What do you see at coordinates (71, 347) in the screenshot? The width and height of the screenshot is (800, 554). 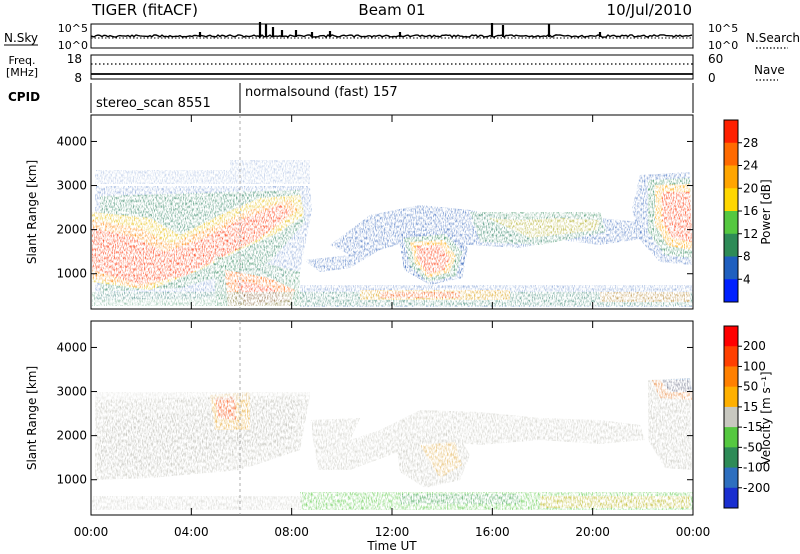 I see `velocity-ytick-label: 4000` at bounding box center [71, 347].